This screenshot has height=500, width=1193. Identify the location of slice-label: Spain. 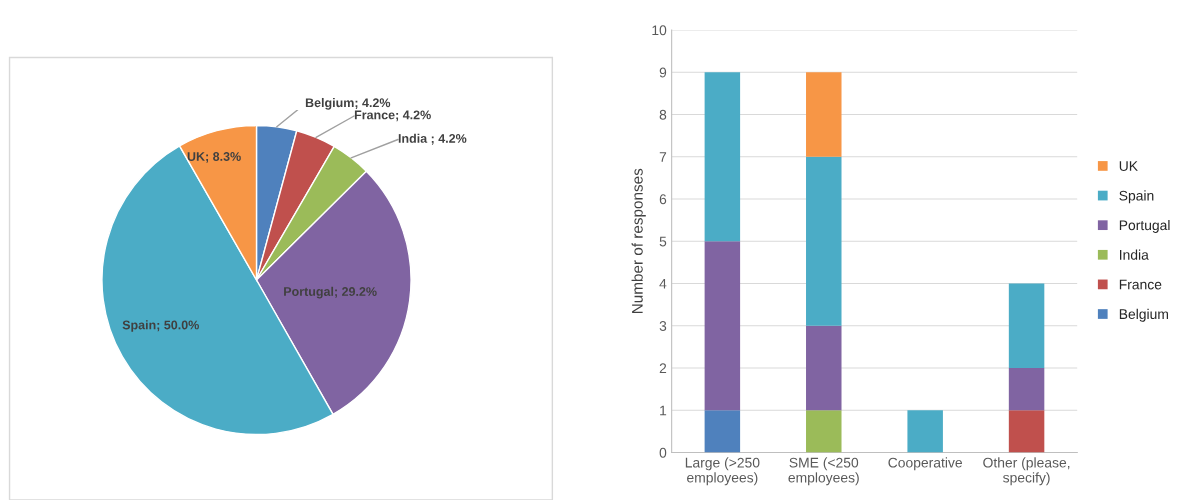
(139, 326).